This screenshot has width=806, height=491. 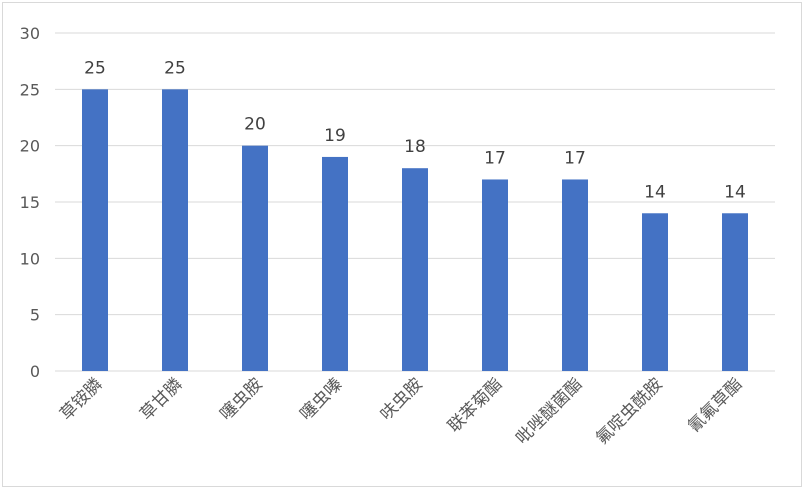 I want to click on x-axis-categories: 草铵膦 草甘膦 噻虫胺 噻虫嗪 呋虫胺 联苯菊酯 吡唑醚菌酯 氟啶虫酰胺 氰氟草酯, so click(x=401, y=411).